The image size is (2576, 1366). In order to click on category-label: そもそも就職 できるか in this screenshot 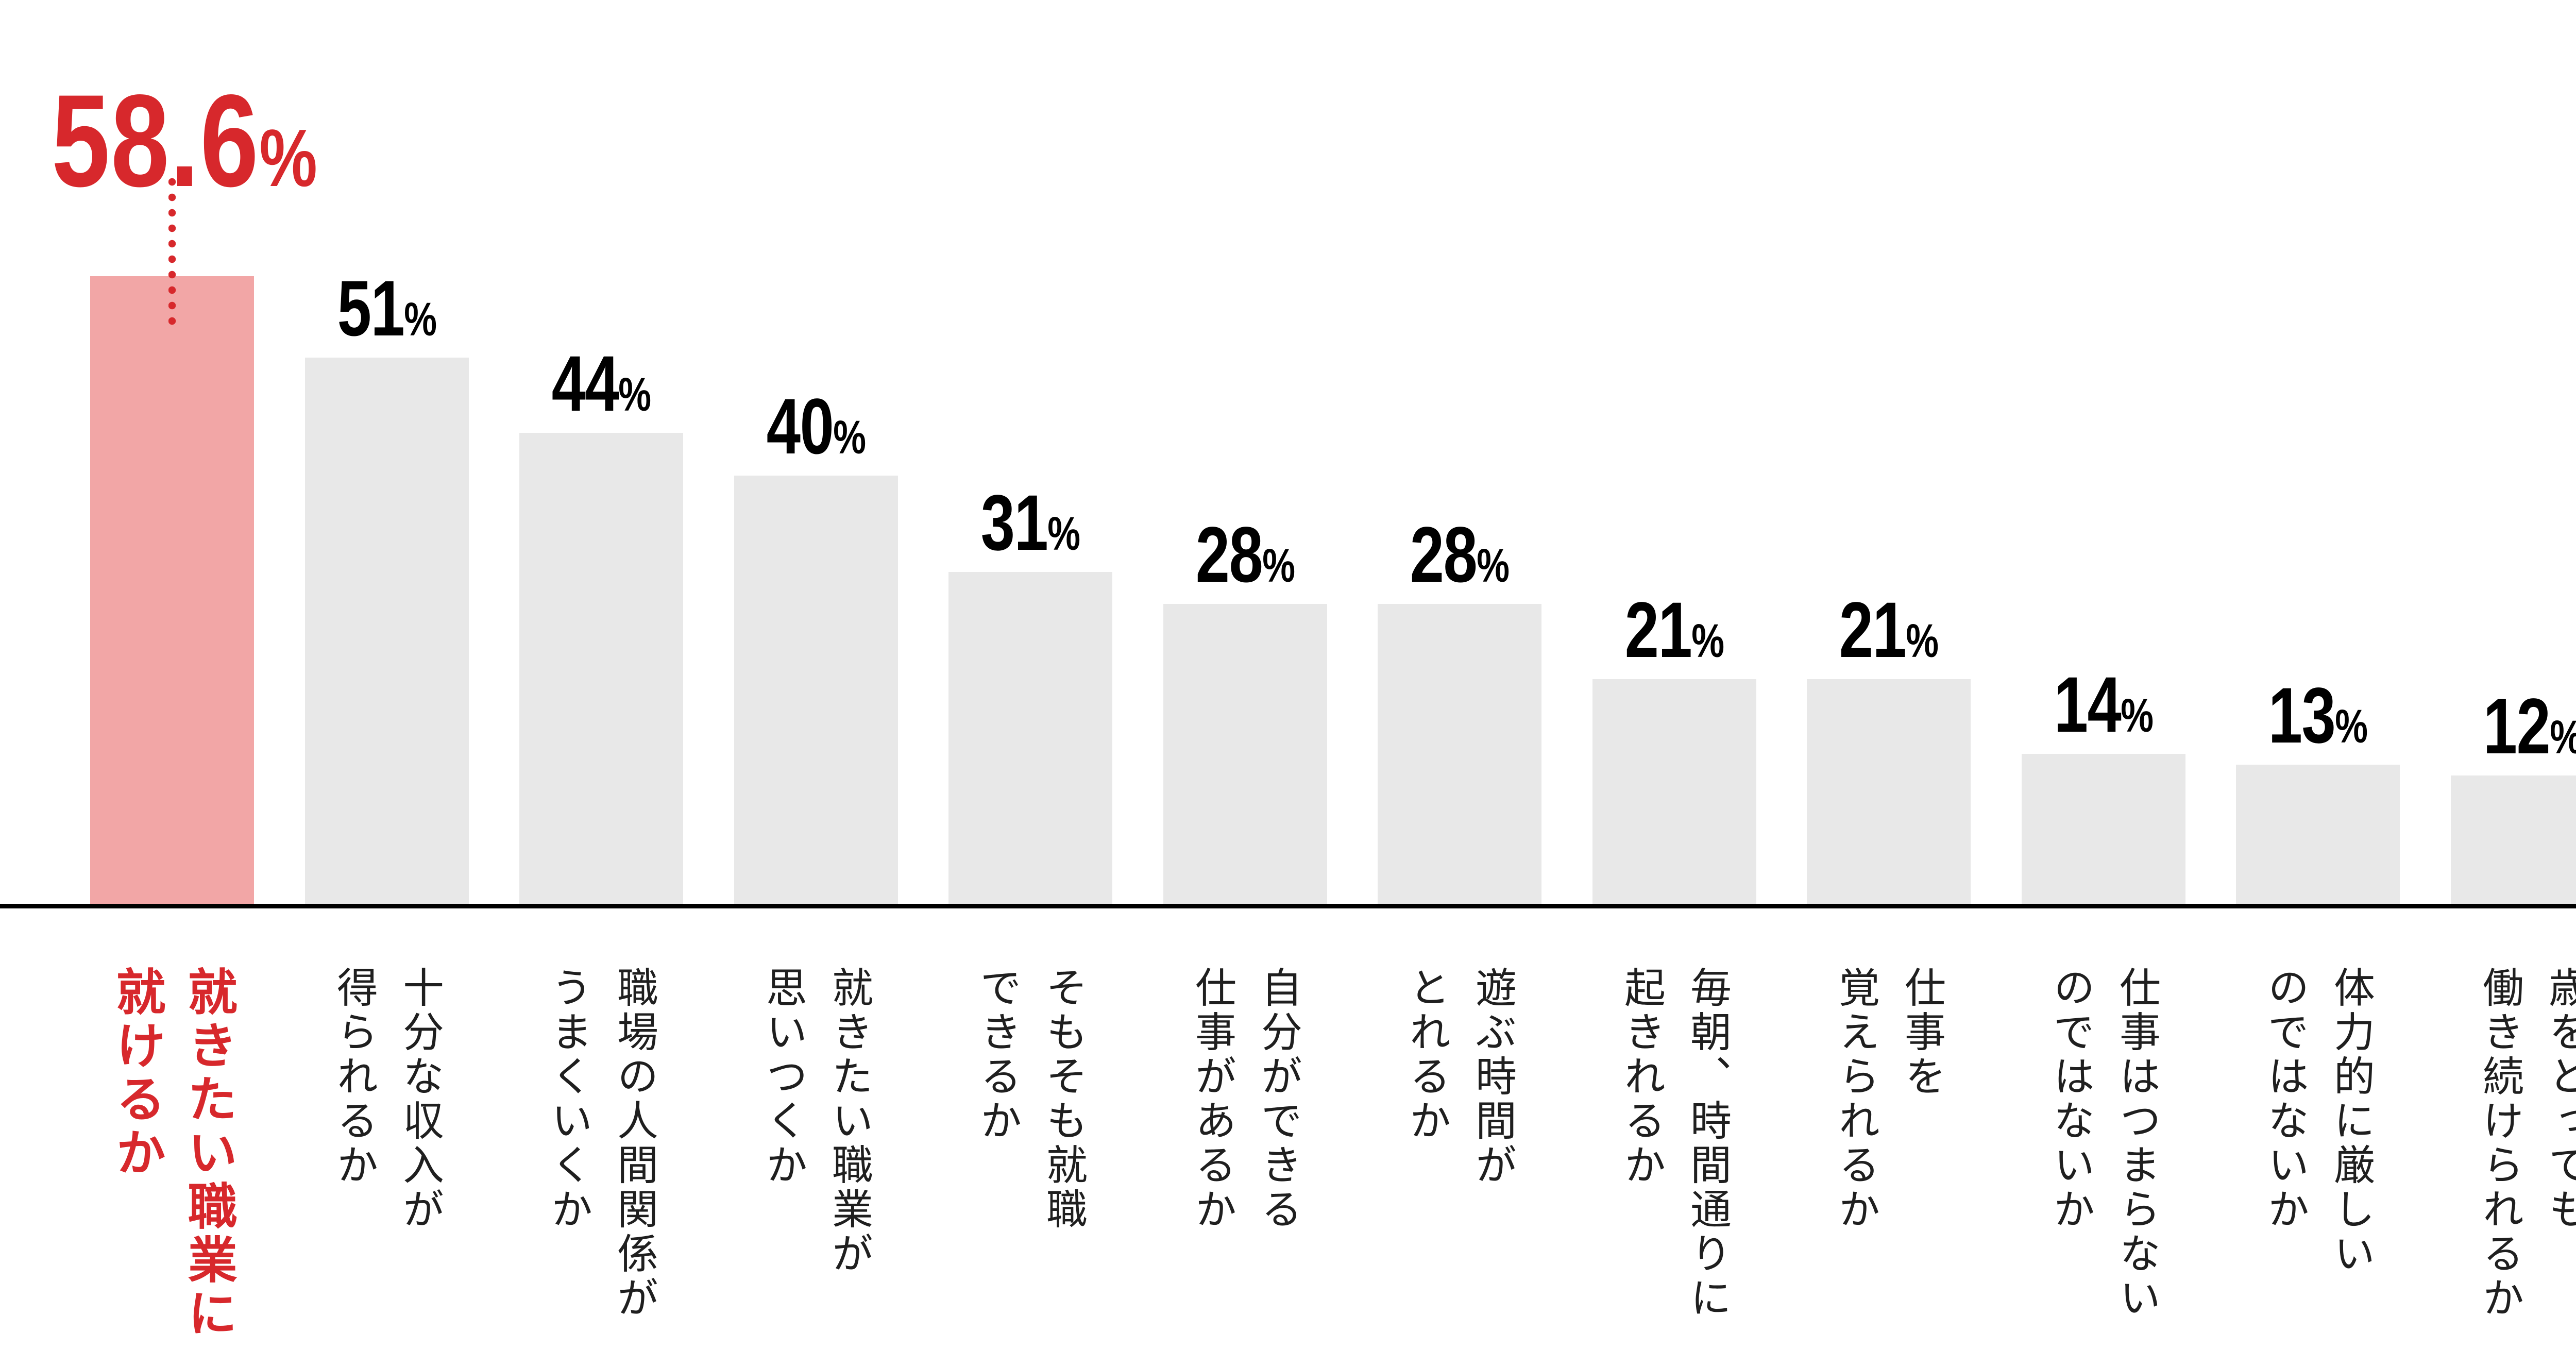, I will do `click(1031, 1099)`.